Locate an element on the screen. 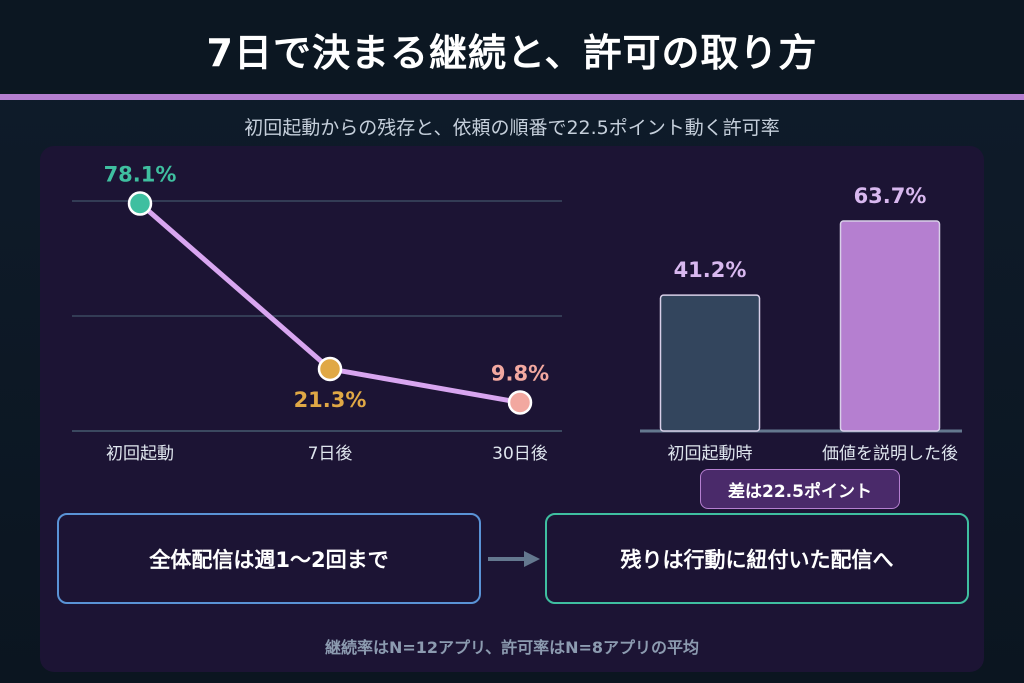  line-chart-category-label: 30日後 is located at coordinates (520, 454).